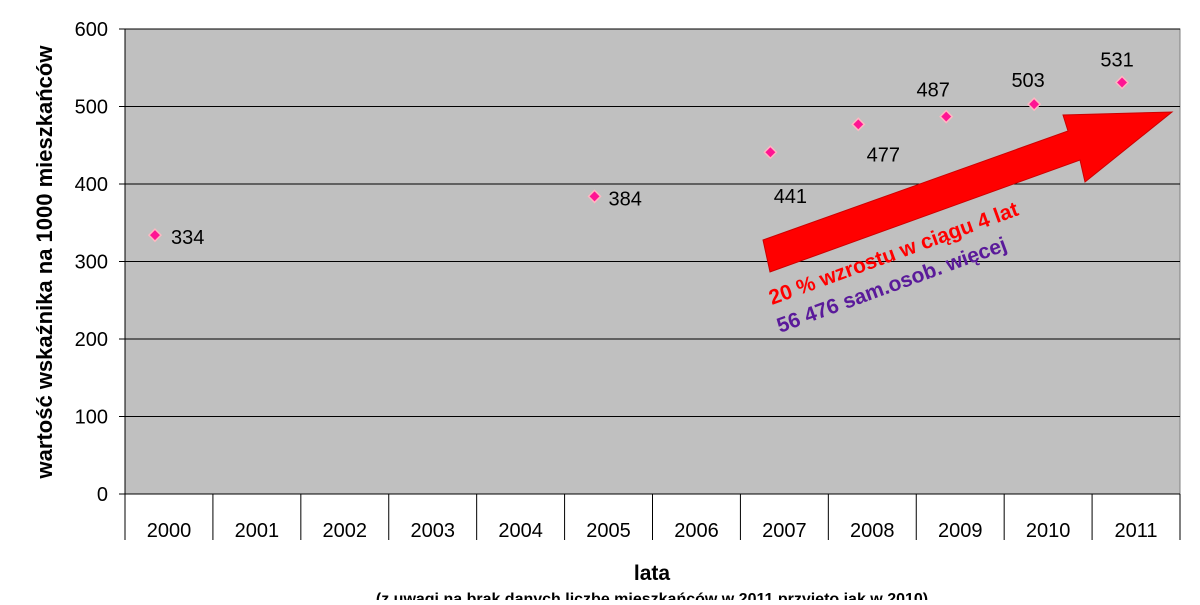 The height and width of the screenshot is (605, 1200). I want to click on data-label-2000: 334, so click(187, 238).